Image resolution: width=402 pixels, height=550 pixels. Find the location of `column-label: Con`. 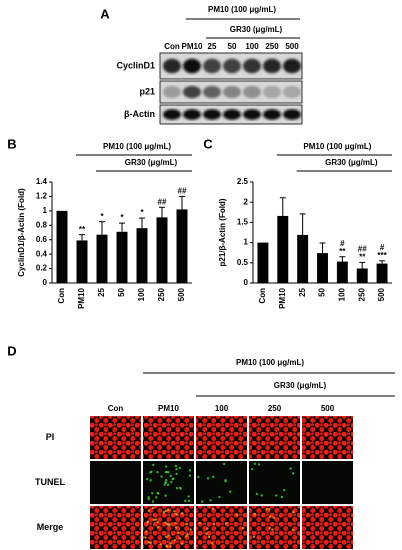

column-label: Con is located at coordinates (116, 408).